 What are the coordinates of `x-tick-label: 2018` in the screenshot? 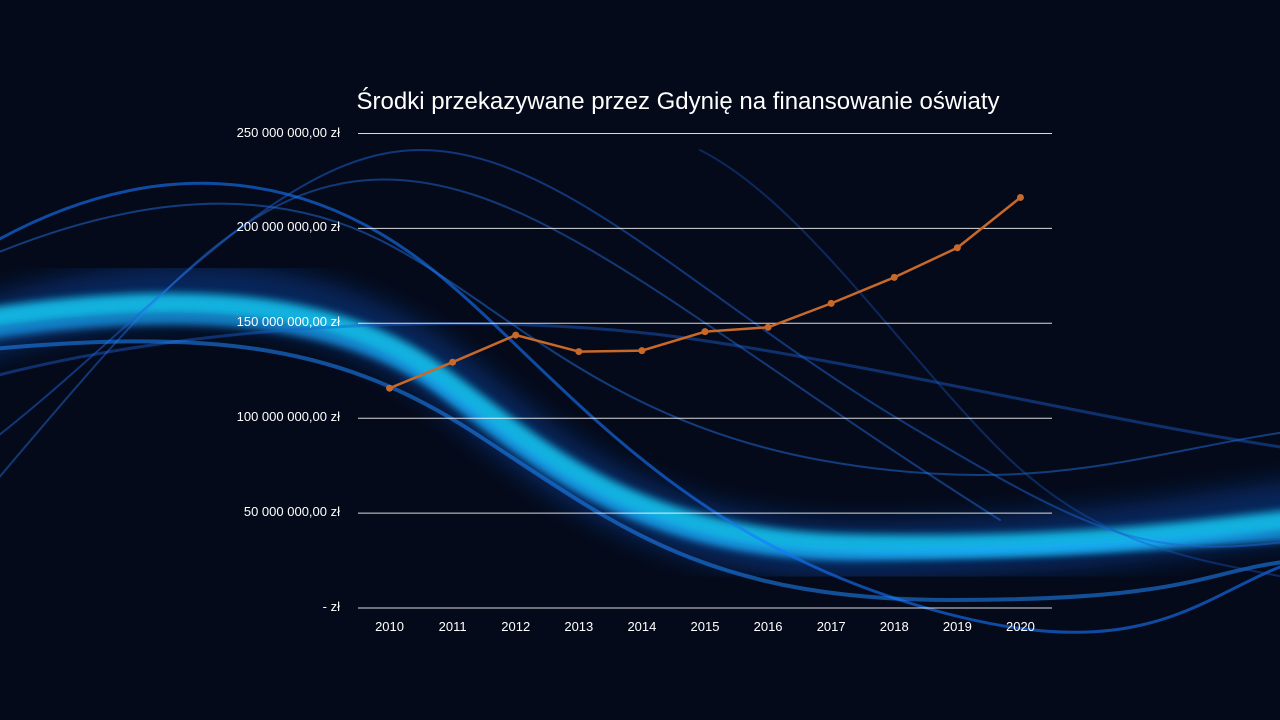 It's located at (894, 626).